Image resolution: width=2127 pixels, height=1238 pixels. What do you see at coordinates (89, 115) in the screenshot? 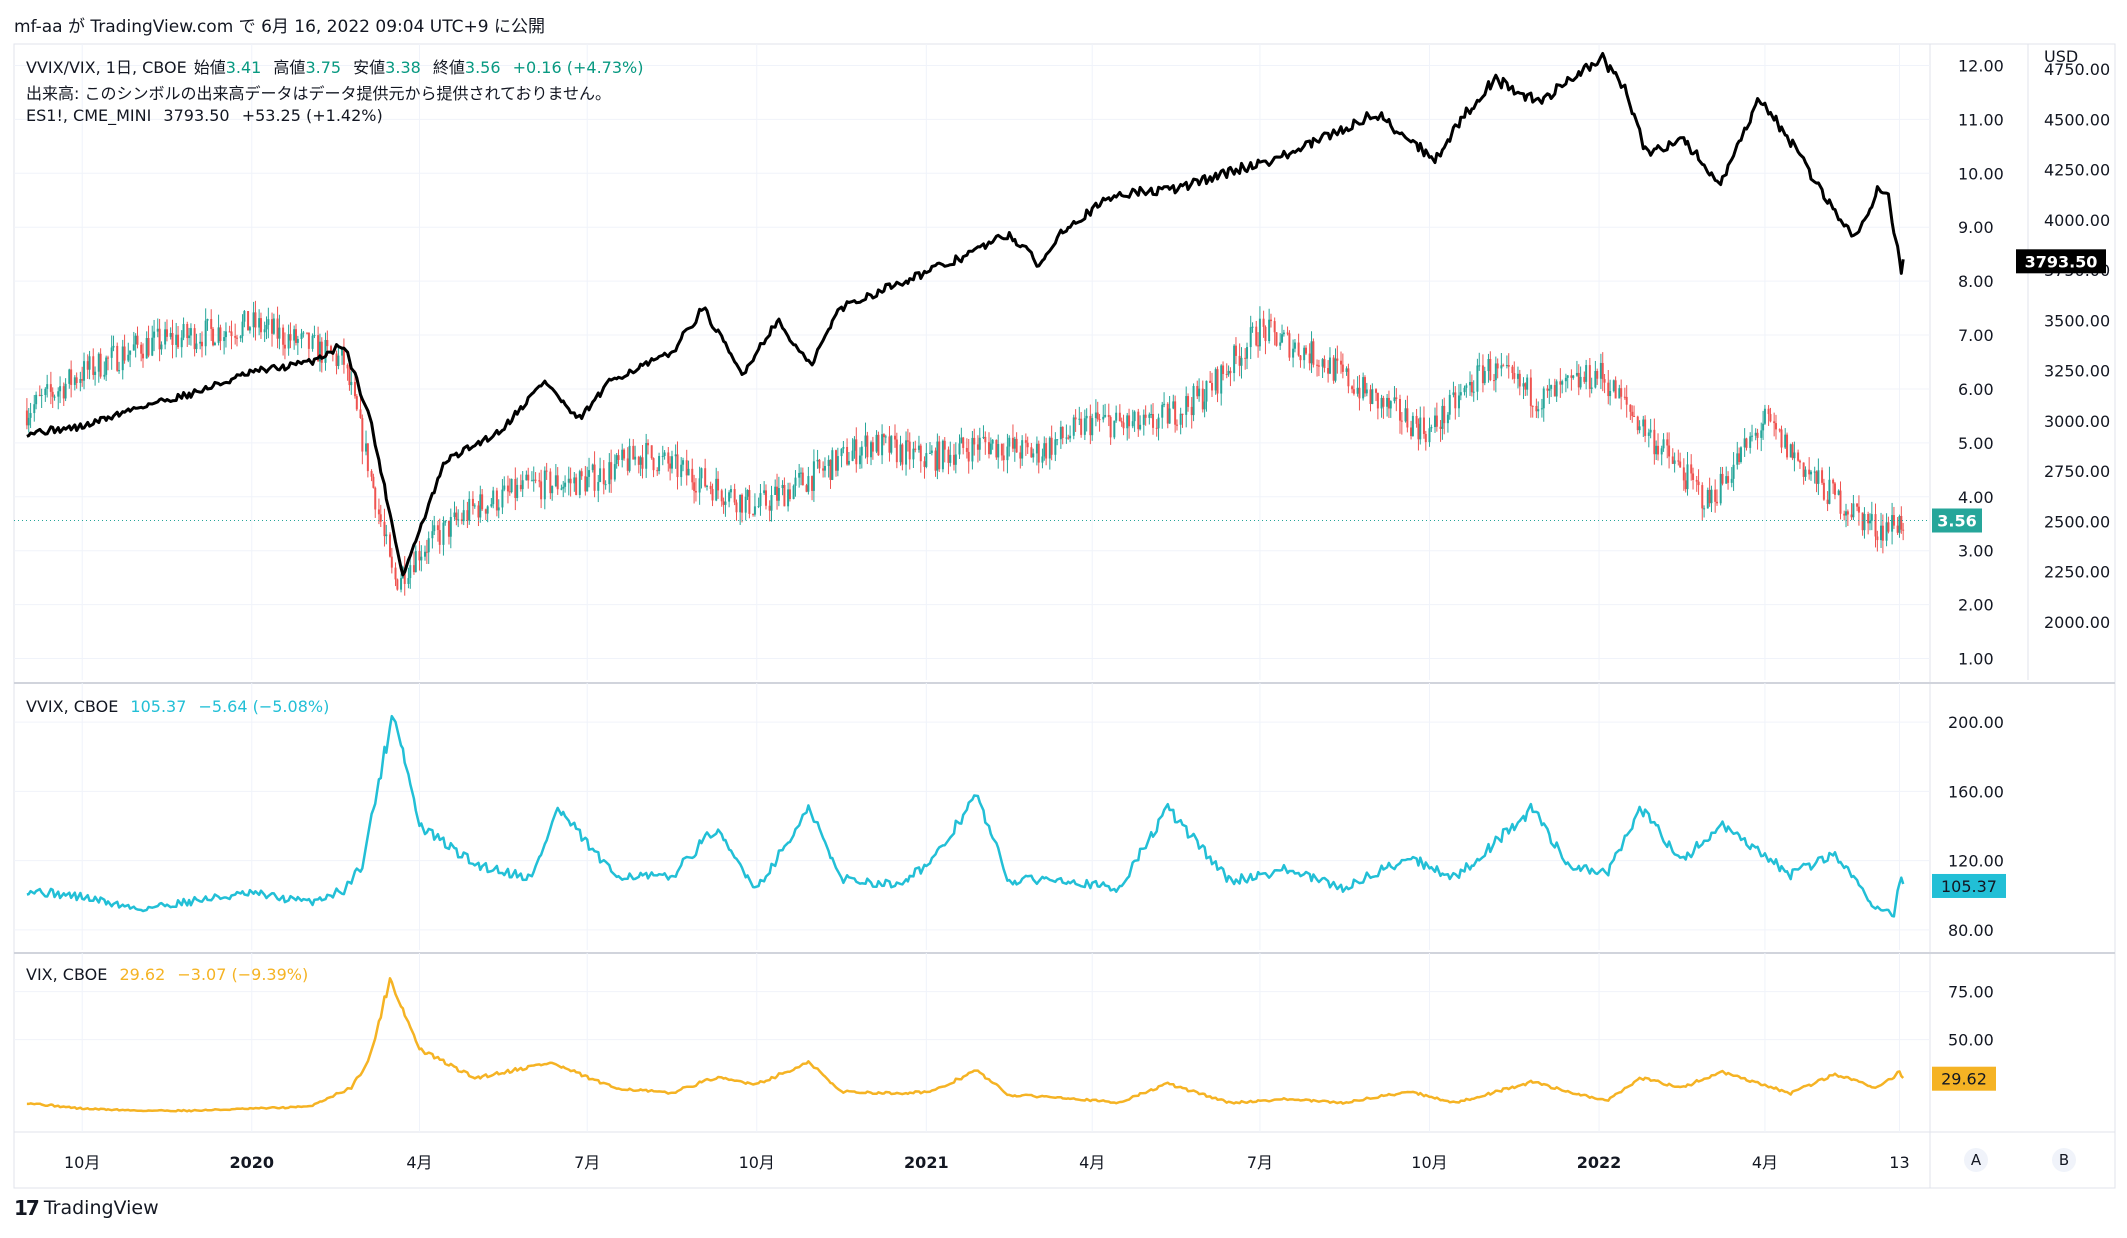
I see `es-symbol: ES1!, CME_MINI` at bounding box center [89, 115].